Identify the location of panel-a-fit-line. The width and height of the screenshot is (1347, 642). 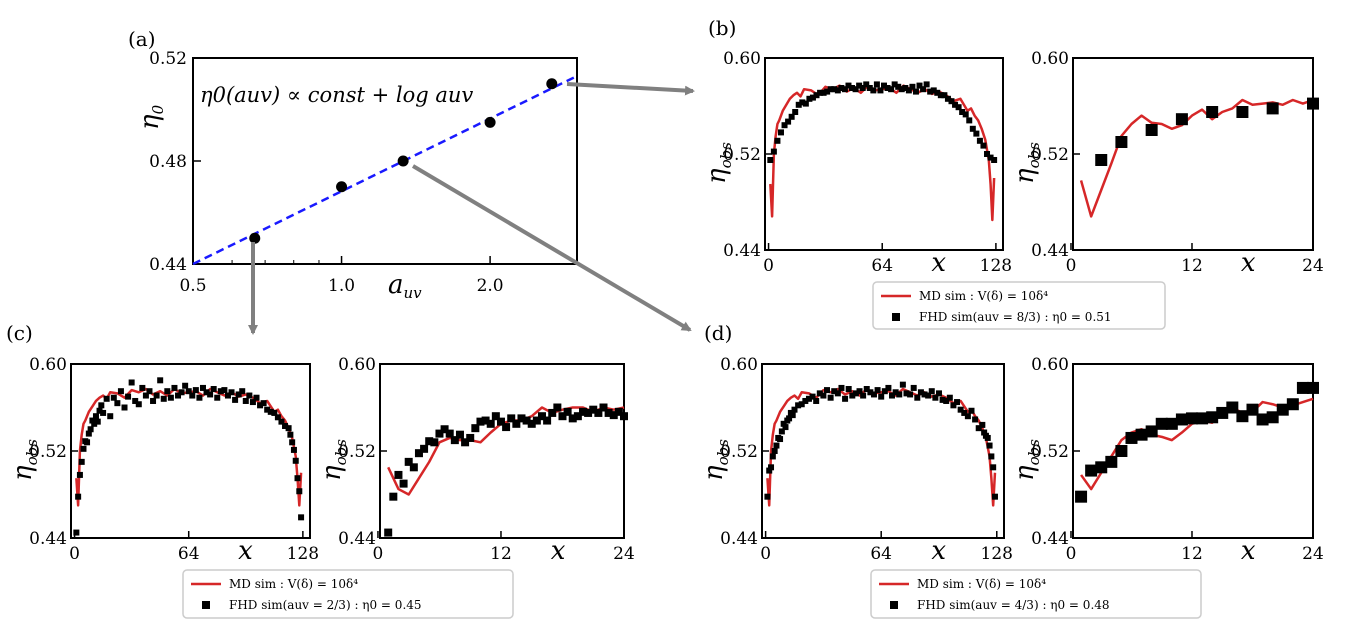
(385, 170).